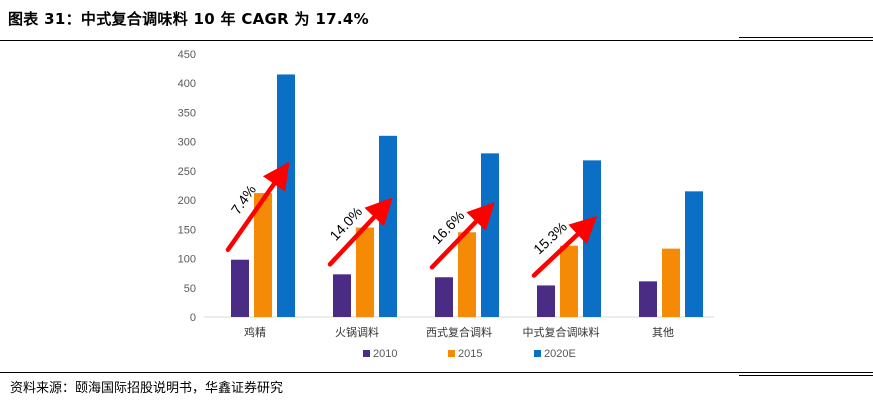  What do you see at coordinates (663, 332) in the screenshot?
I see `category-label: 其他` at bounding box center [663, 332].